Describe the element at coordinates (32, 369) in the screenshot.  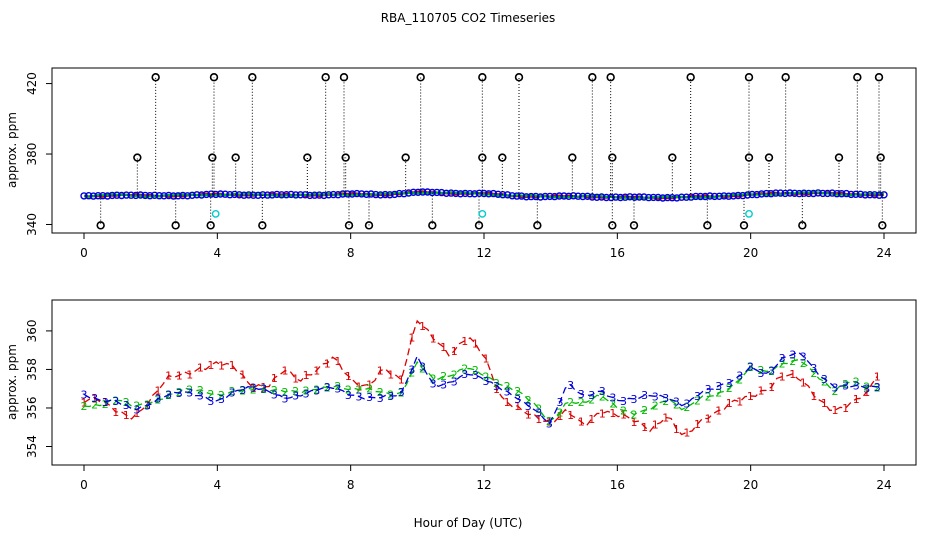
I see `y-tick-label: 358` at that location.